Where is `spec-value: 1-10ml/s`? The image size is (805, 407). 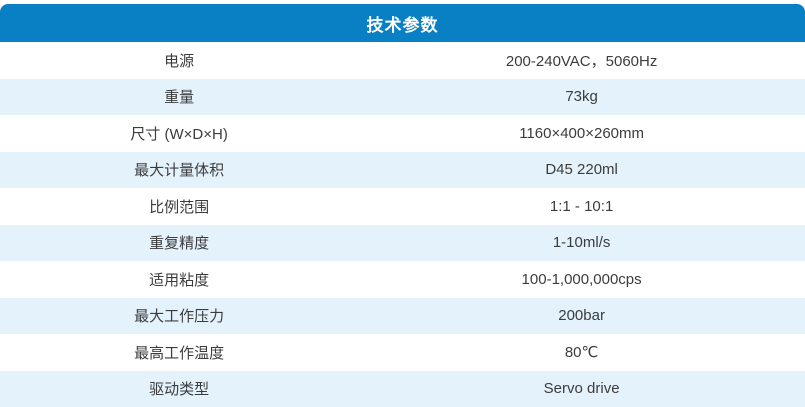 spec-value: 1-10ml/s is located at coordinates (581, 243).